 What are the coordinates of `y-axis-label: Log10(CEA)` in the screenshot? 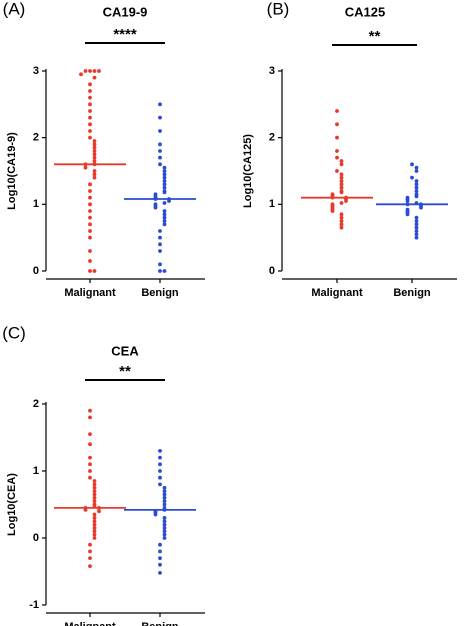 It's located at (12, 504).